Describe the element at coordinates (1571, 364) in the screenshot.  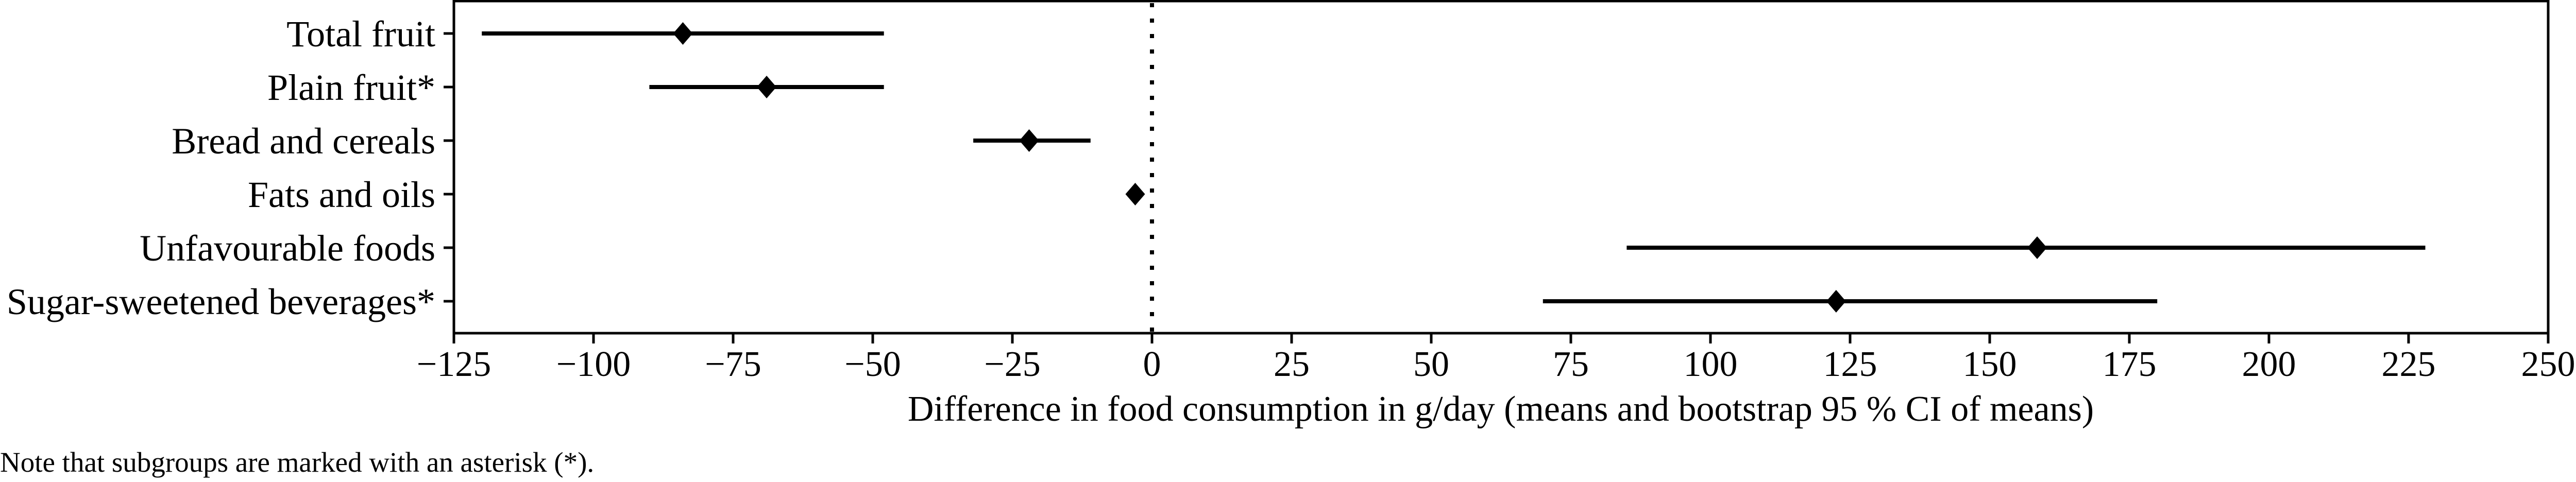
I see `x-tick-label: 75` at that location.